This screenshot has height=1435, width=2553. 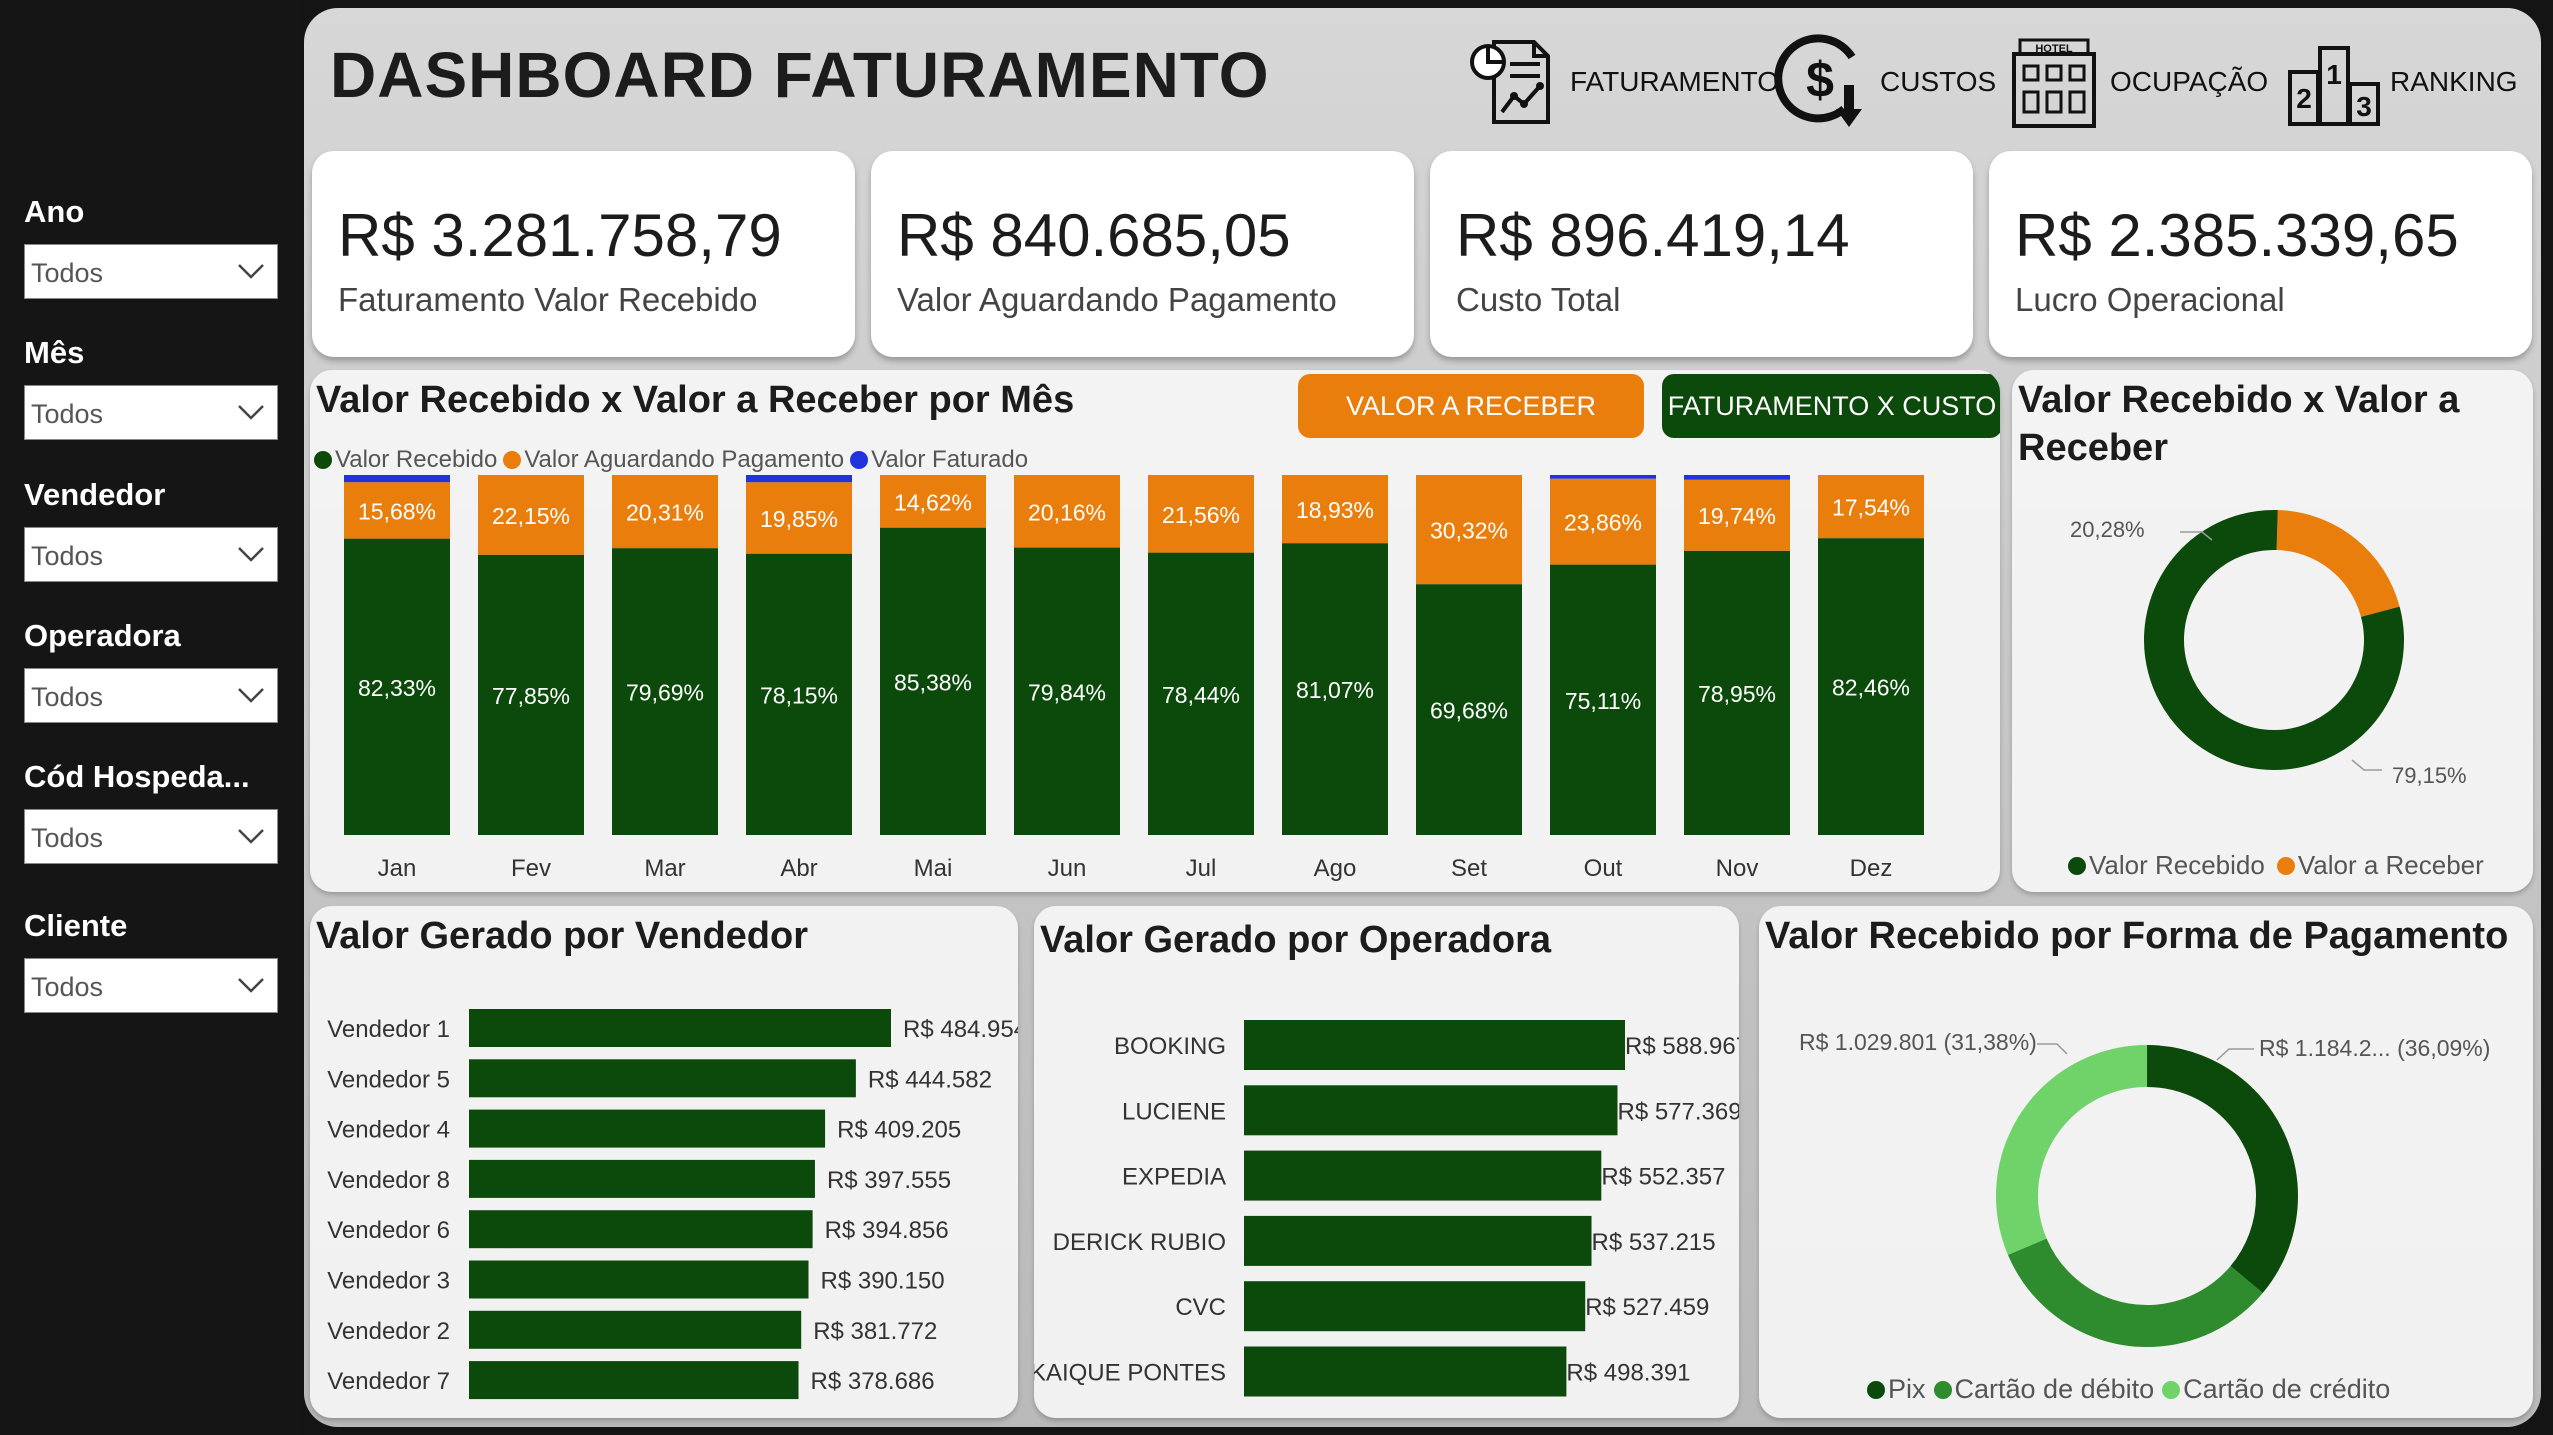 I want to click on data-label: 20,16%, so click(x=1067, y=512).